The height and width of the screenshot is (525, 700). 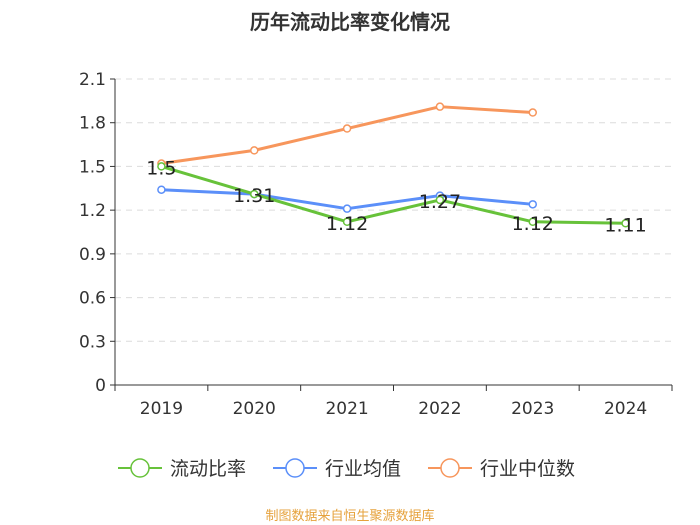 I want to click on data-labels: 1.5 1.31 1.12 1.27 1.12 1.11, so click(x=396, y=196).